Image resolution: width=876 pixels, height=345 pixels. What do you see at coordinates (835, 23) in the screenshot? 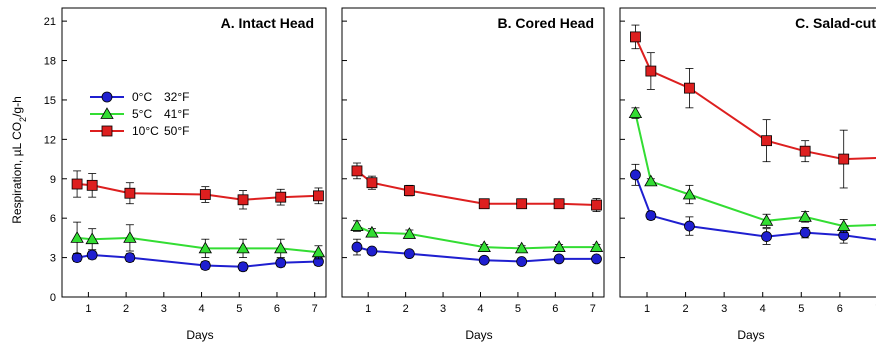
I see `panel-title: C. Salad-cut` at bounding box center [835, 23].